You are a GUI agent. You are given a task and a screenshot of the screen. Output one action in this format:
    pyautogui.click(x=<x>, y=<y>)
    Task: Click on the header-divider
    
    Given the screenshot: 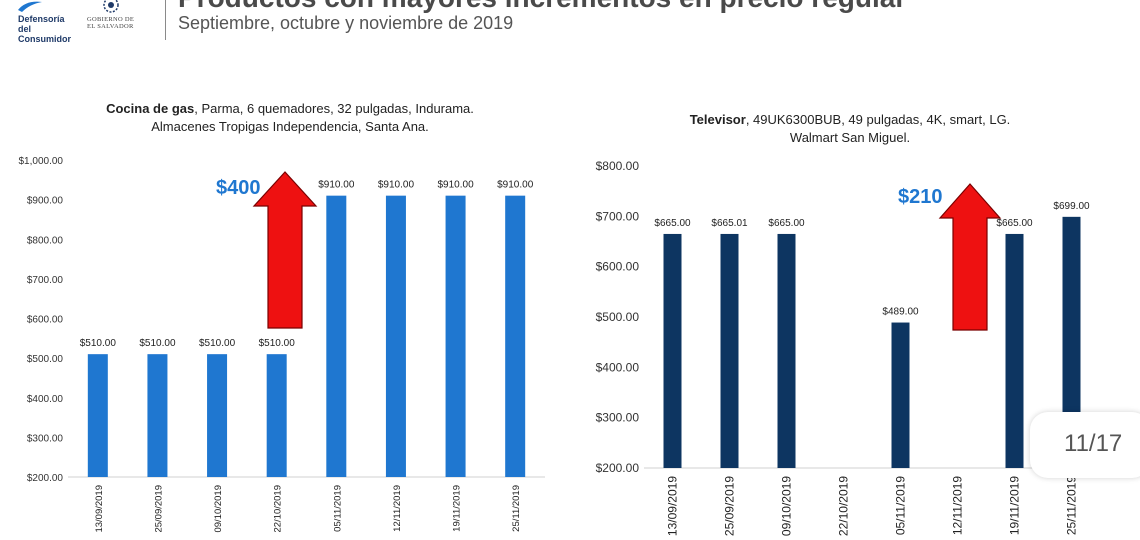 What is the action you would take?
    pyautogui.click(x=165, y=20)
    